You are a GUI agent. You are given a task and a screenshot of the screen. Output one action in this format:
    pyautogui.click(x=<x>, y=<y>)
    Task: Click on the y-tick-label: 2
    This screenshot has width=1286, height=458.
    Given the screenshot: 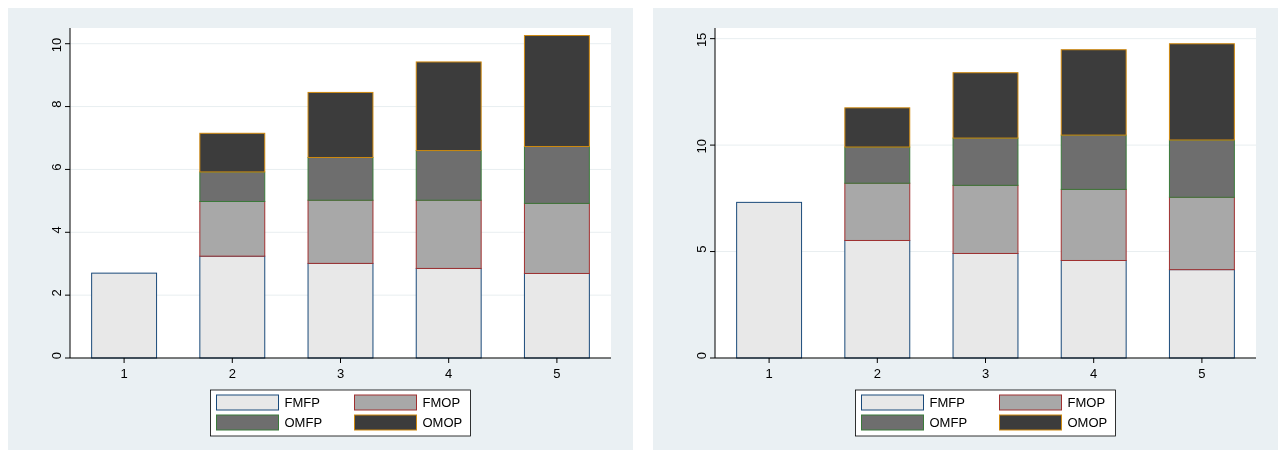 What is the action you would take?
    pyautogui.click(x=56, y=293)
    